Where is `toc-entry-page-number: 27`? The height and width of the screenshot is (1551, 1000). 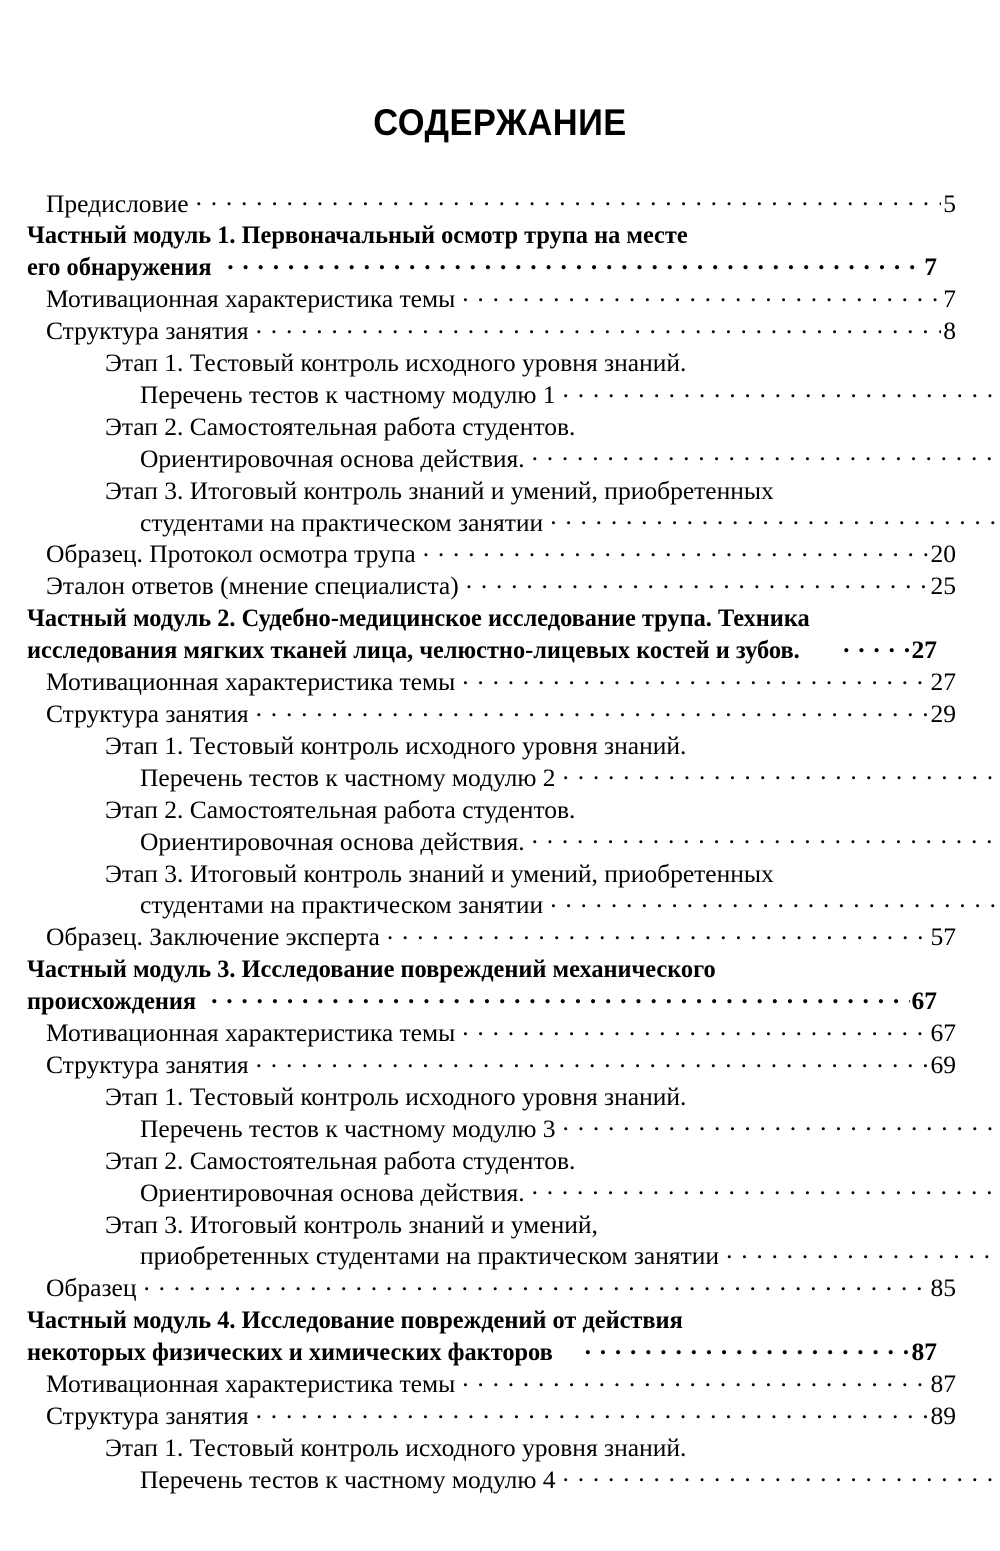 toc-entry-page-number: 27 is located at coordinates (924, 650).